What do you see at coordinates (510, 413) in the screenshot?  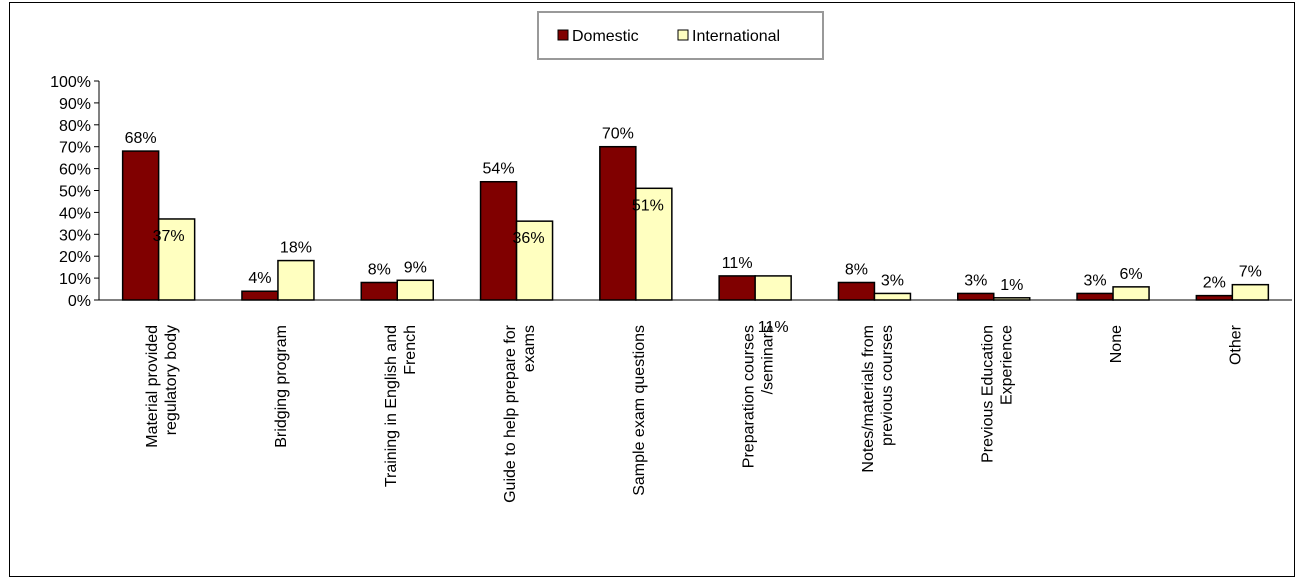 I see `x-tick-label-line: Guide to help prepare for` at bounding box center [510, 413].